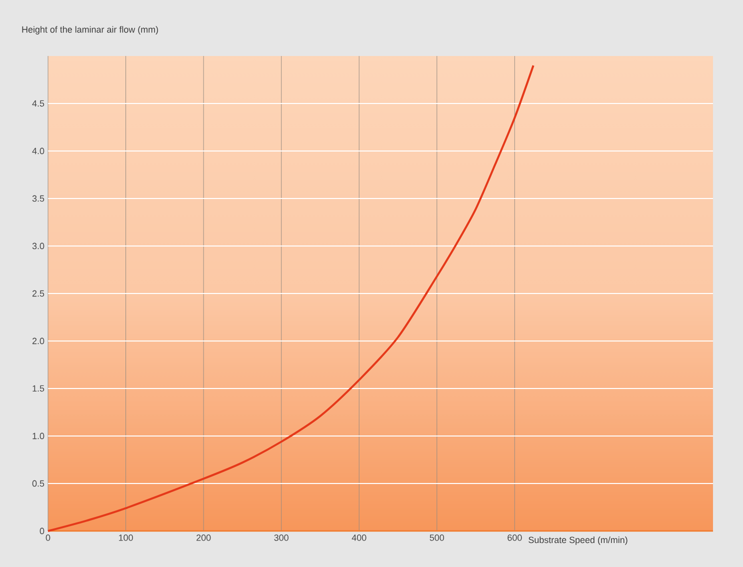  I want to click on x-tick-label: 100, so click(125, 537).